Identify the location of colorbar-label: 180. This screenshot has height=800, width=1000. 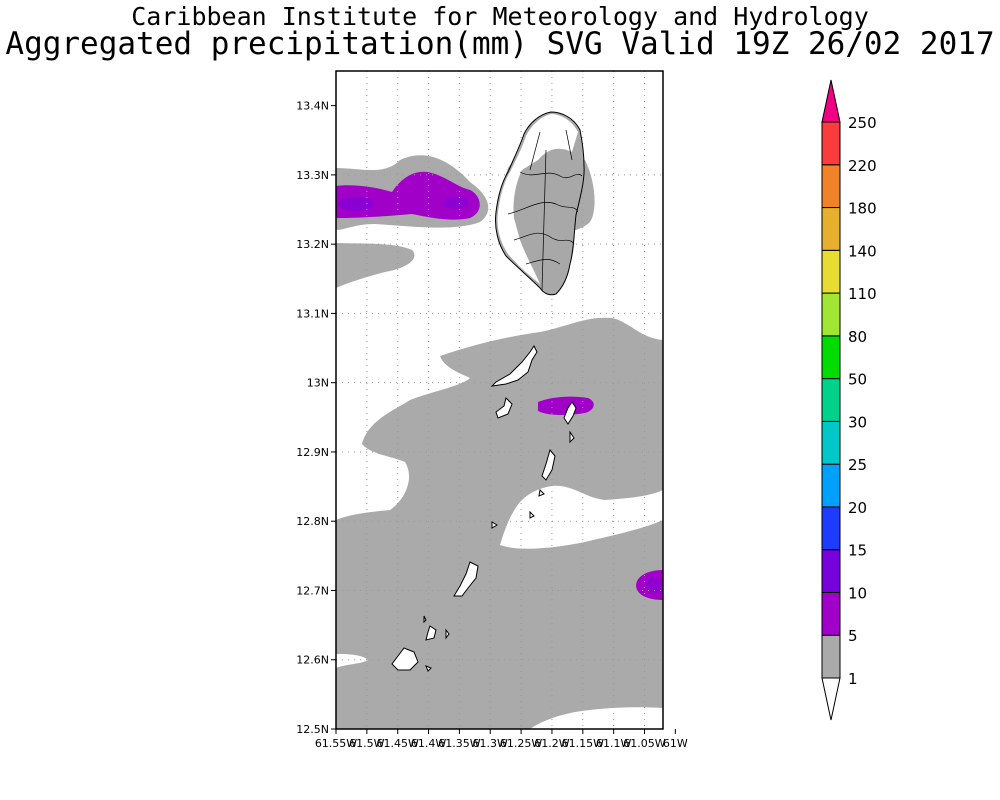
(862, 209).